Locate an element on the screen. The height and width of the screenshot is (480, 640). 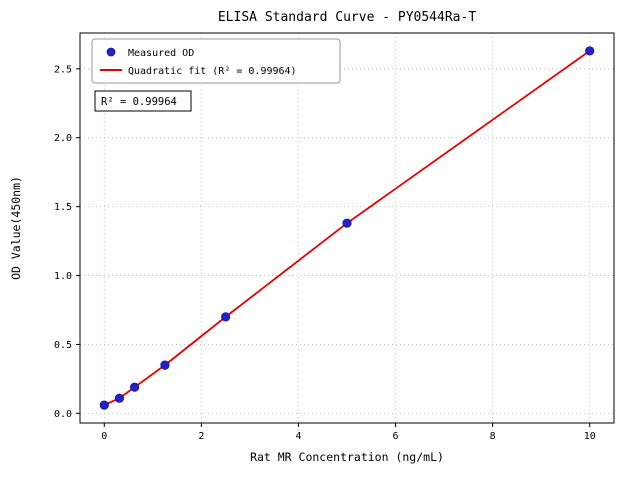
x-tick-label: 6 is located at coordinates (396, 436).